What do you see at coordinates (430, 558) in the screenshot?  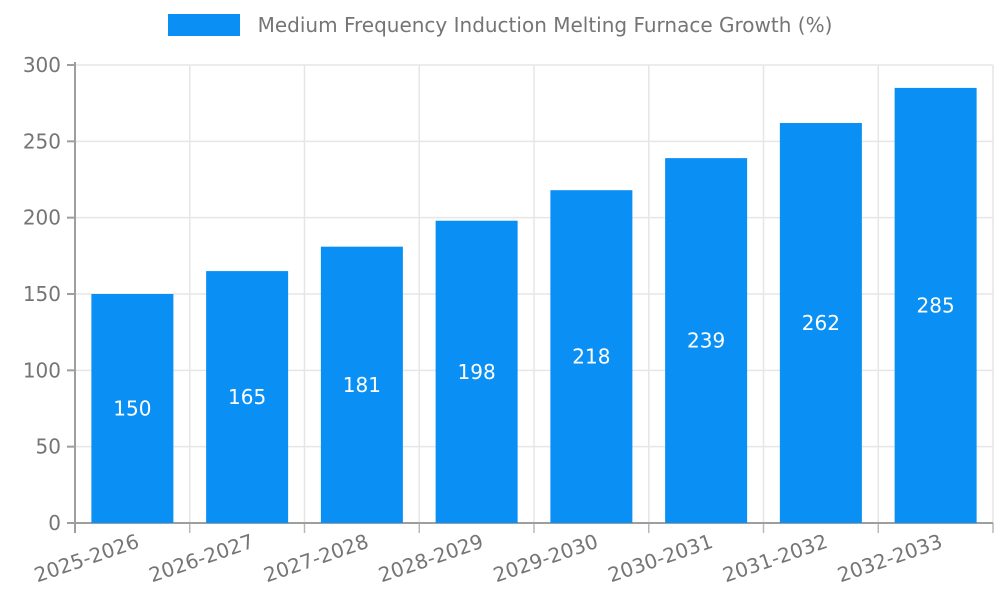 I see `x-tick-label: 2028-2029` at bounding box center [430, 558].